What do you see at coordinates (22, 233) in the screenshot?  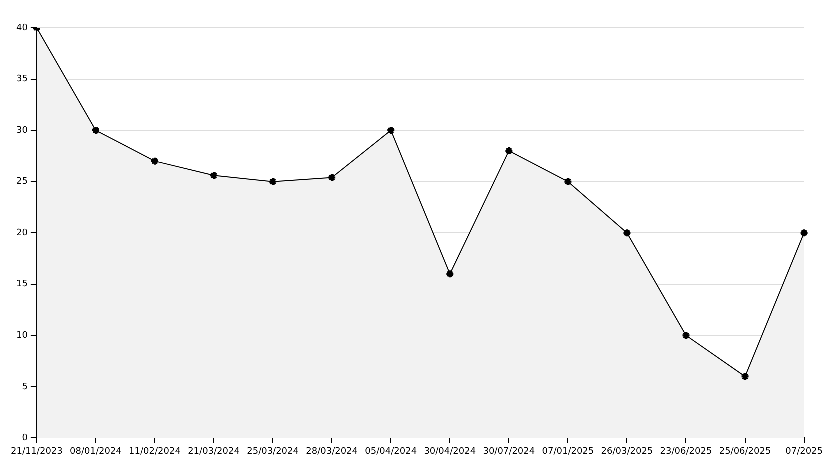 I see `y-tick-label: 20` at bounding box center [22, 233].